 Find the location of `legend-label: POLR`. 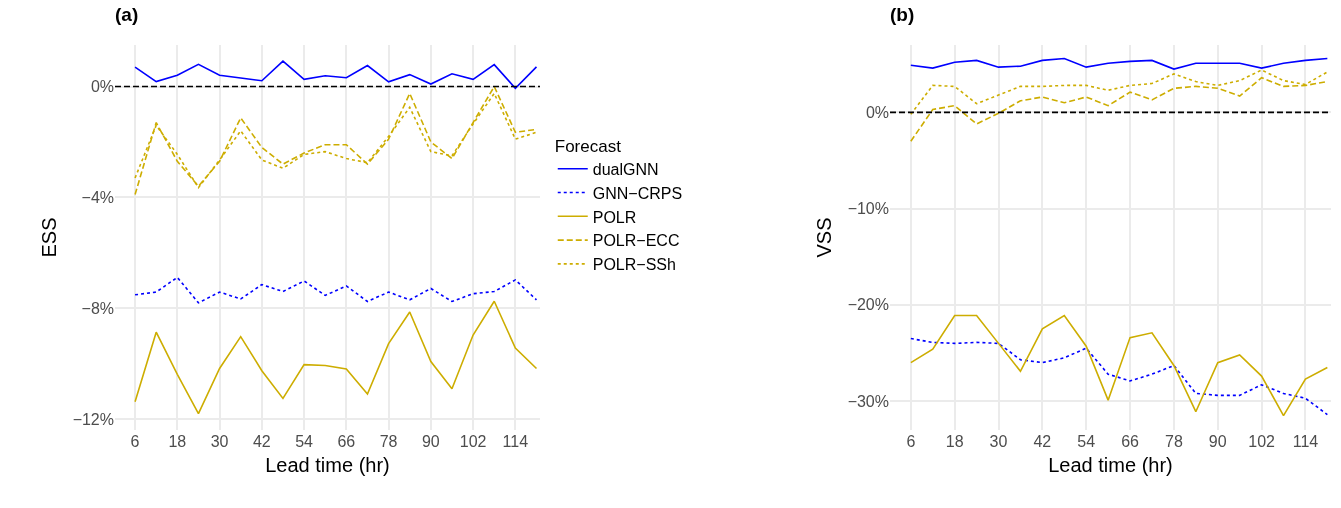

legend-label: POLR is located at coordinates (614, 217).